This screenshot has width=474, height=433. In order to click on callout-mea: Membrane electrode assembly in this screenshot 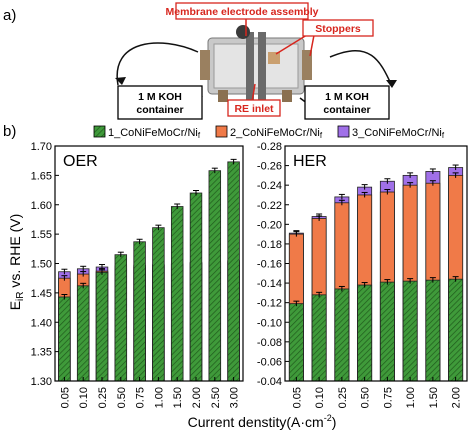, I will do `click(242, 12)`.